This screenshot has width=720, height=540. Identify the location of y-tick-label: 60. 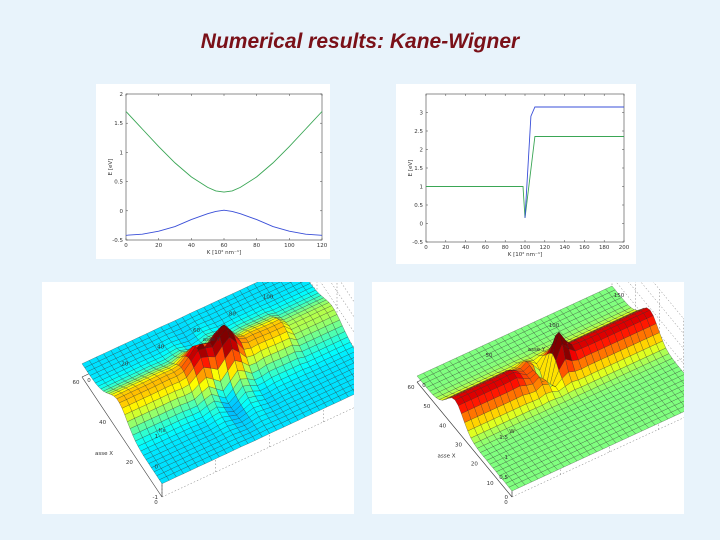
(196, 331).